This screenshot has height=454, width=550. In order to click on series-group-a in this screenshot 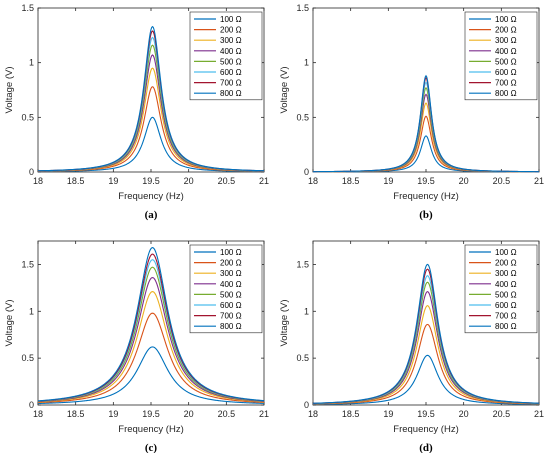, I will do `click(151, 99)`.